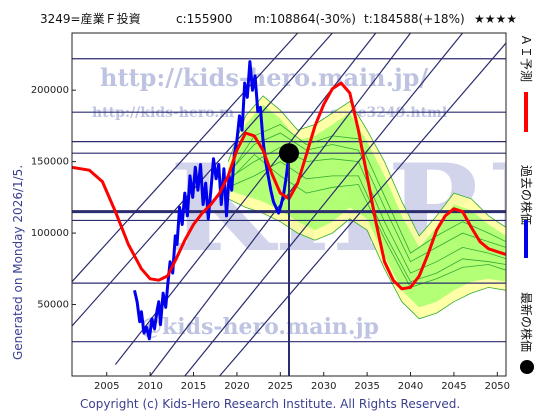 The width and height of the screenshot is (560, 420). I want to click on header-current: c:155900, so click(204, 19).